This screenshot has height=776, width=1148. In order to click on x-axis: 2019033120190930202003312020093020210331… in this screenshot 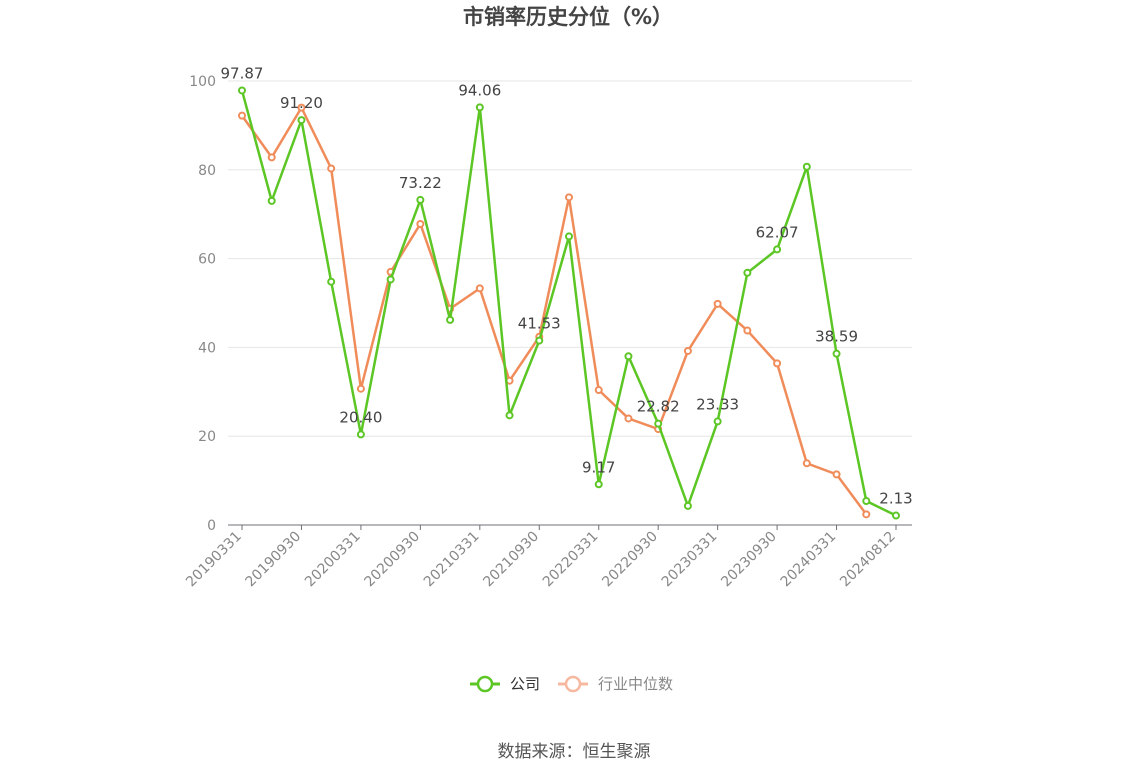, I will do `click(547, 557)`.